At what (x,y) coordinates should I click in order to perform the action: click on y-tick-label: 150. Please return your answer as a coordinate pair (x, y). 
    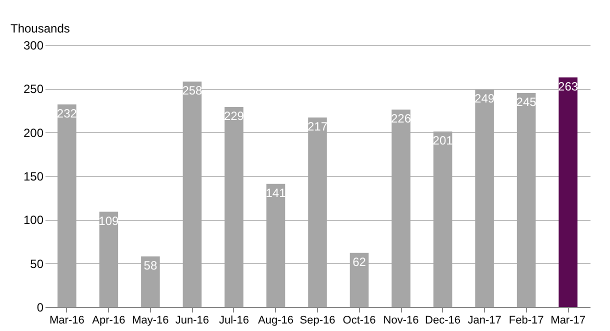
    Looking at the image, I should click on (33, 177).